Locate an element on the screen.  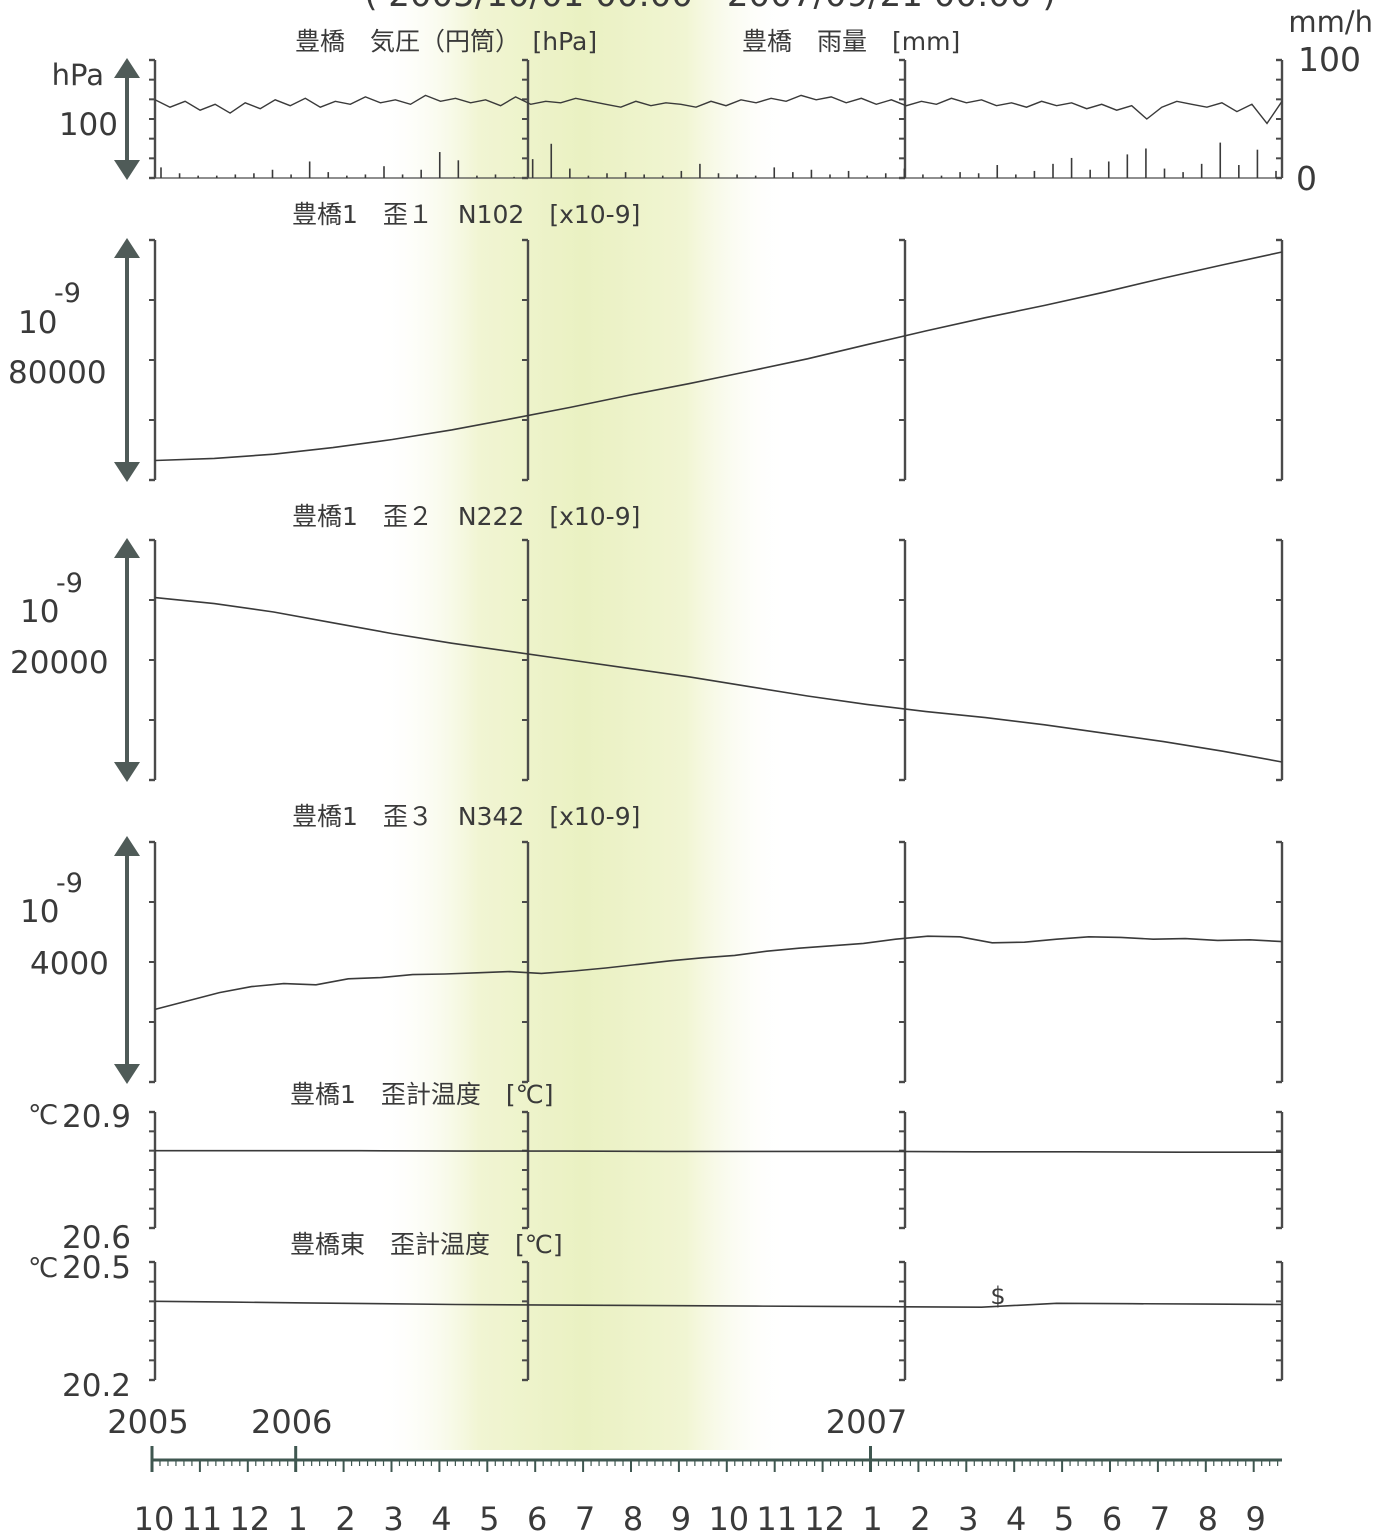
year-label: 2005 is located at coordinates (147, 1422).